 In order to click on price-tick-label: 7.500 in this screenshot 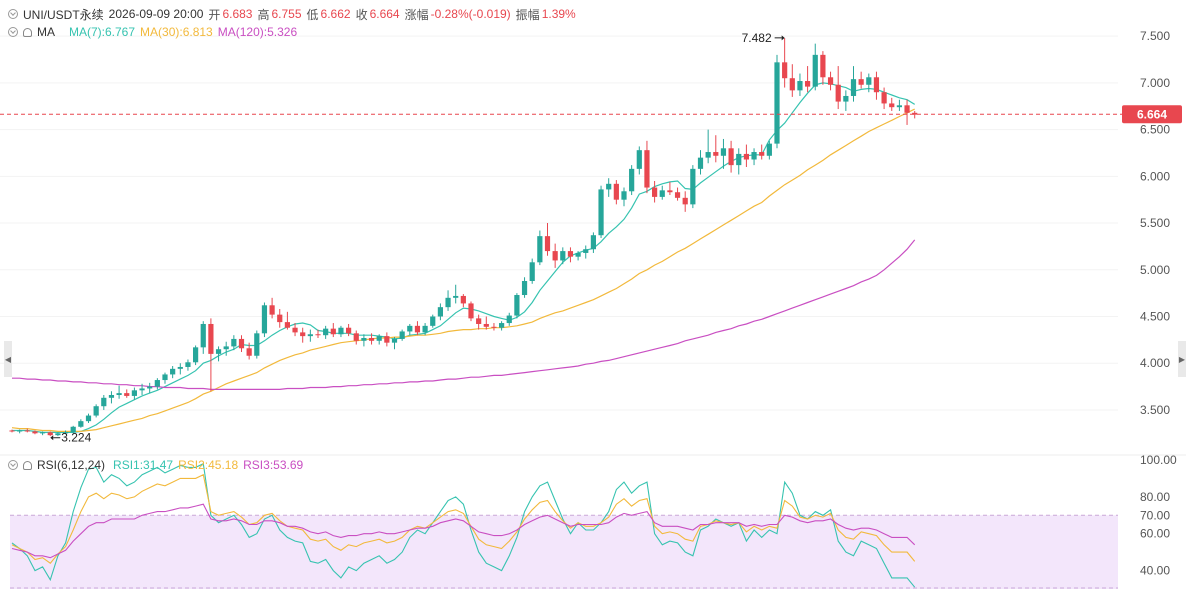, I will do `click(1155, 36)`.